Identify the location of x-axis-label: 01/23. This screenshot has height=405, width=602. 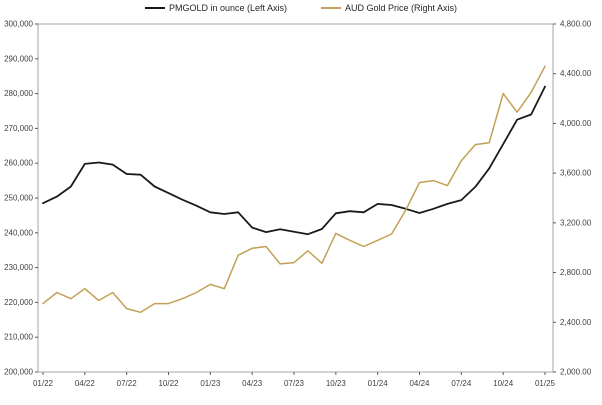
(210, 383).